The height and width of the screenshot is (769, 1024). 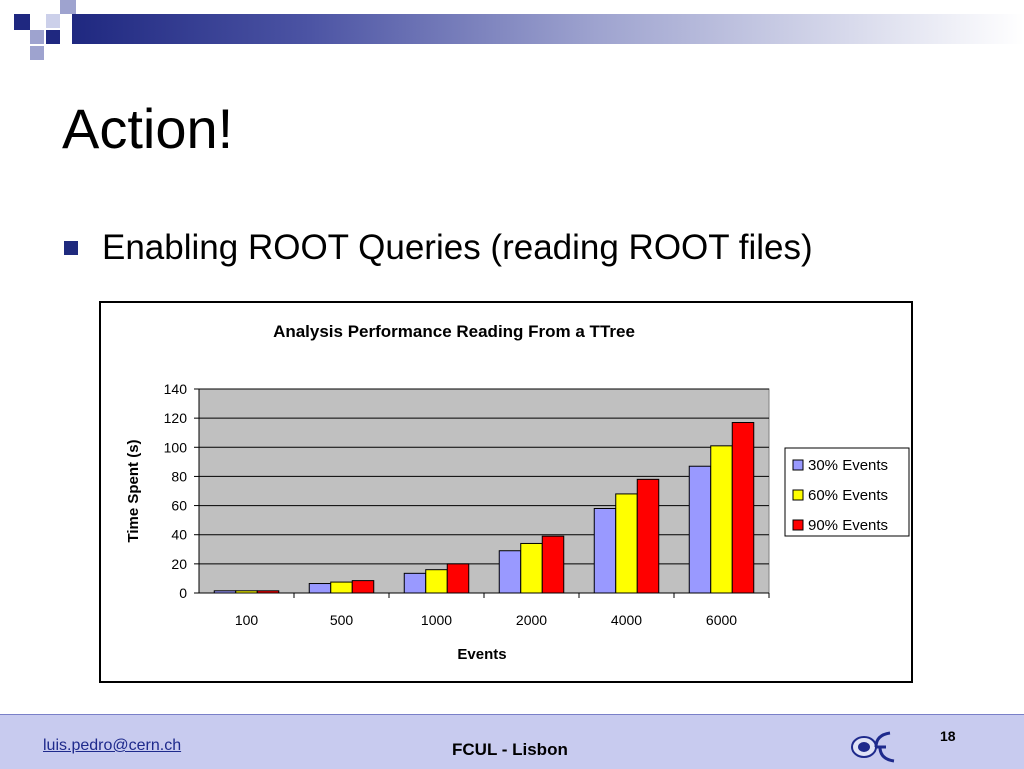 I want to click on footer: luis.pedro@cern.ch FCUL - Lisbon 18, so click(x=512, y=741).